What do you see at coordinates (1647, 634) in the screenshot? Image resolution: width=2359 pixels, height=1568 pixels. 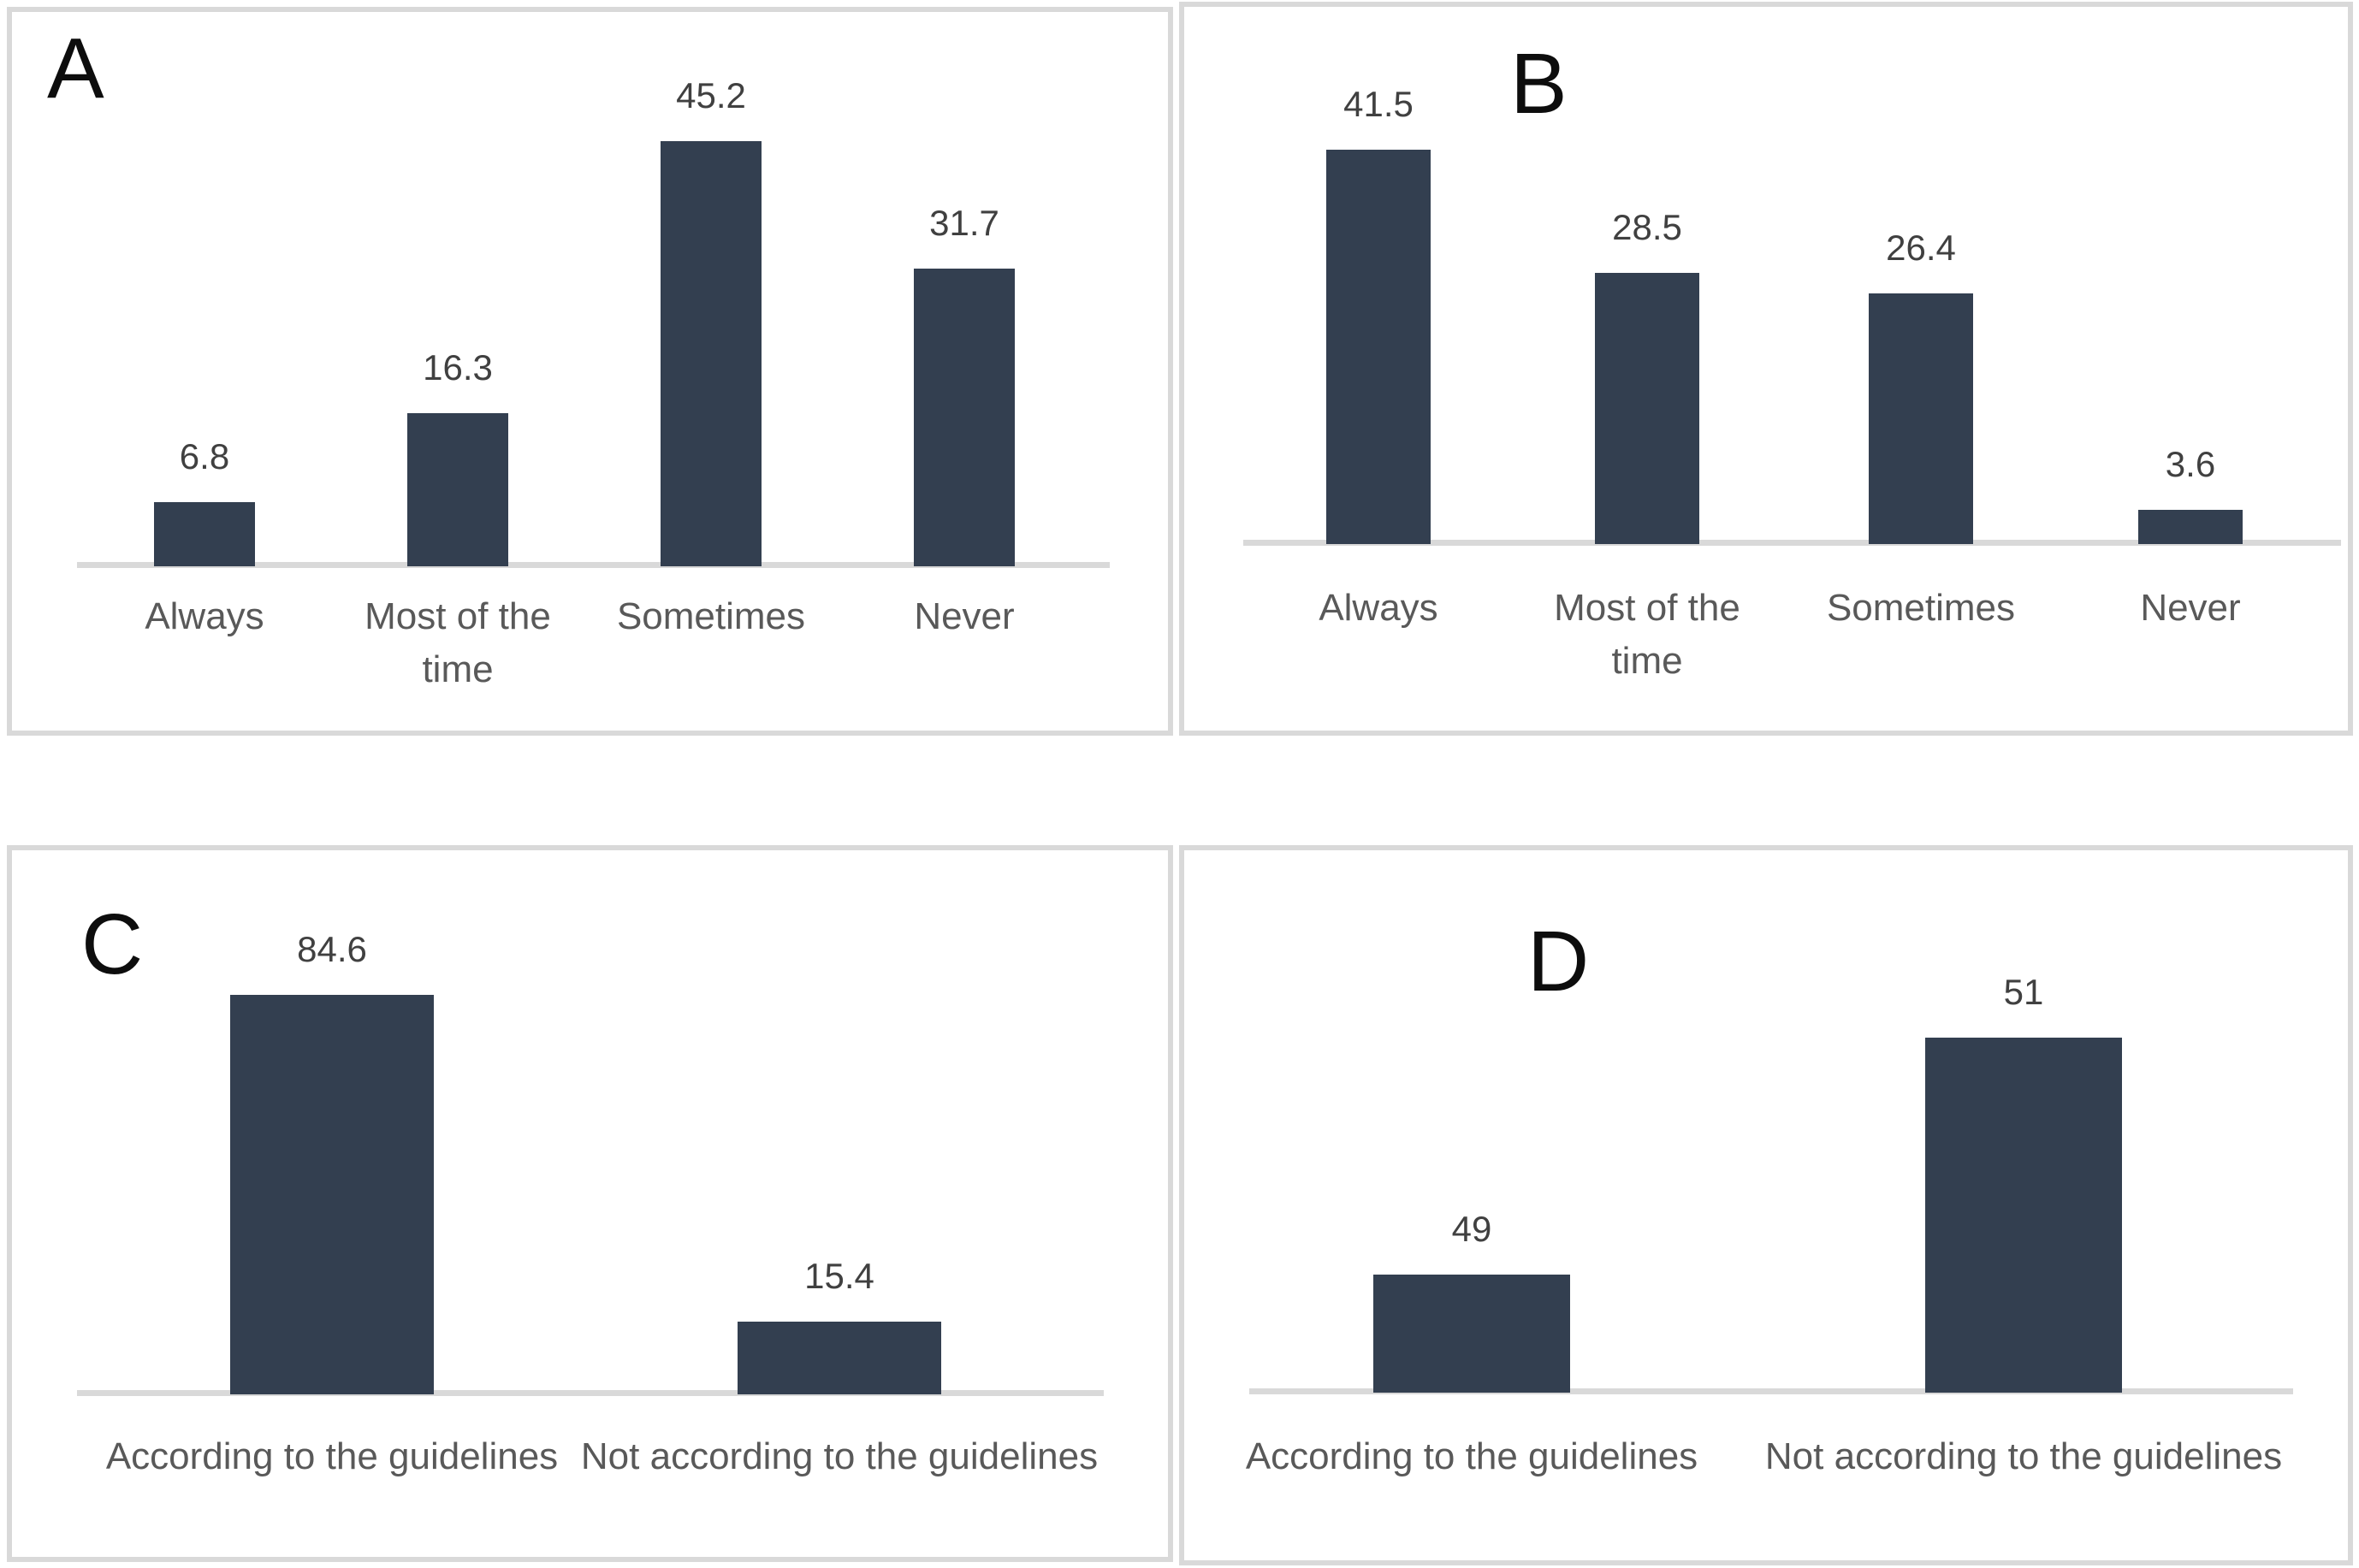 I see `category-label-b-2: Most of the time` at bounding box center [1647, 634].